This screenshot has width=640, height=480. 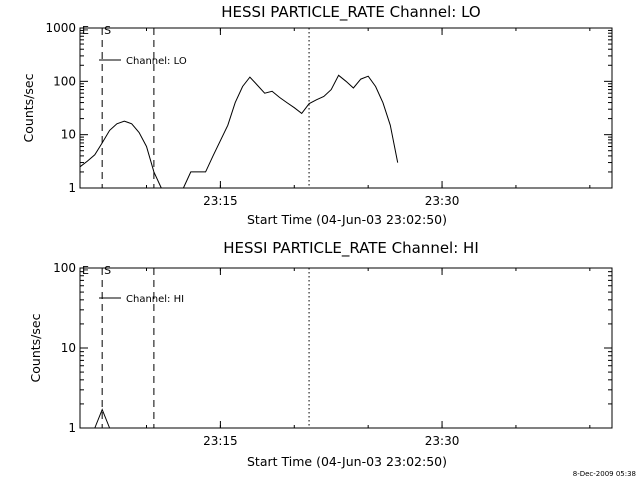 I want to click on footer-timestamp: 8-Dec-2009 05:38, so click(x=604, y=474).